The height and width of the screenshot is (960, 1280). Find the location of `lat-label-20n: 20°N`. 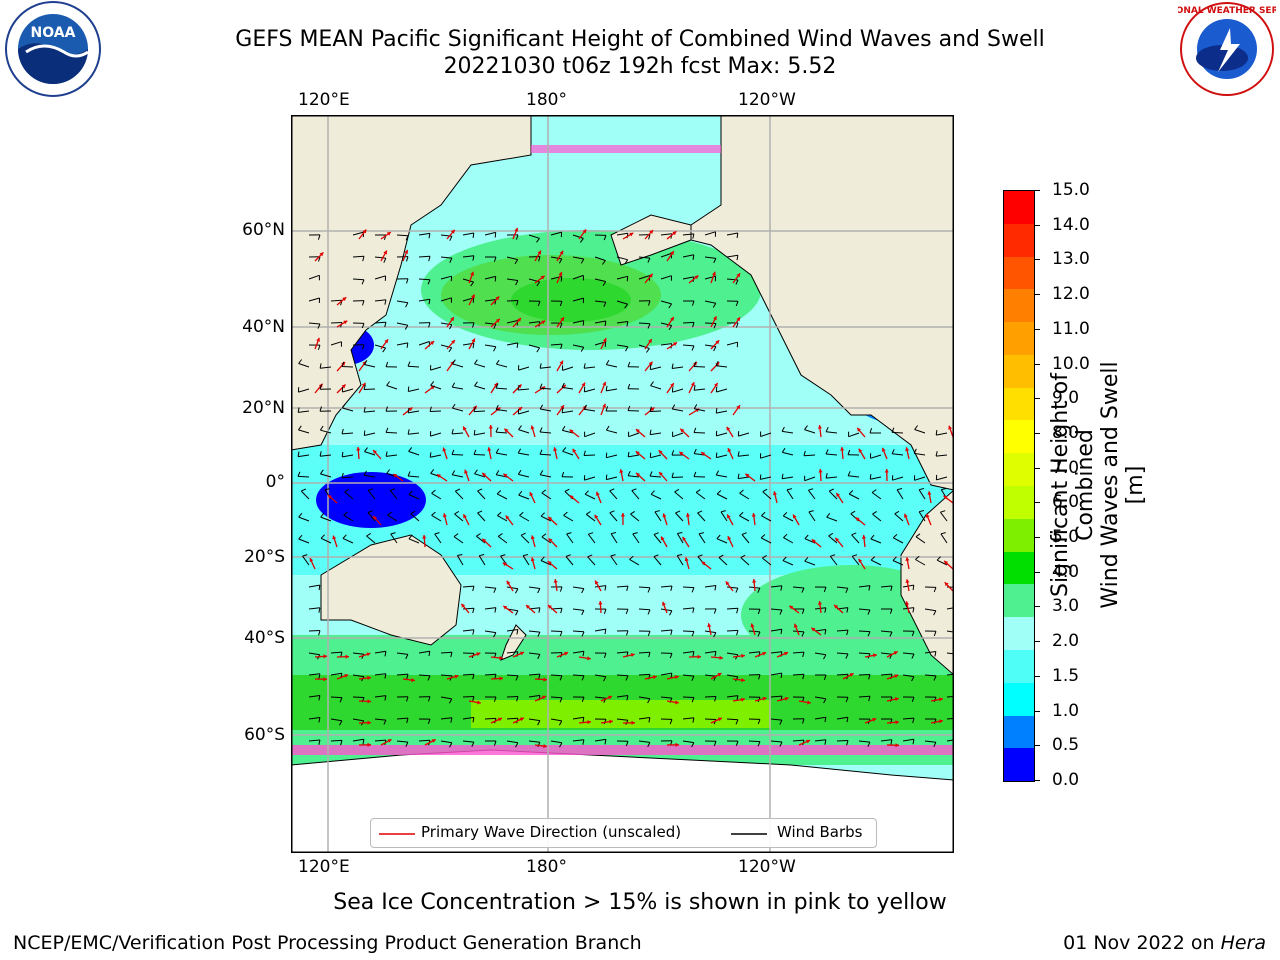

lat-label-20n: 20°N is located at coordinates (263, 408).